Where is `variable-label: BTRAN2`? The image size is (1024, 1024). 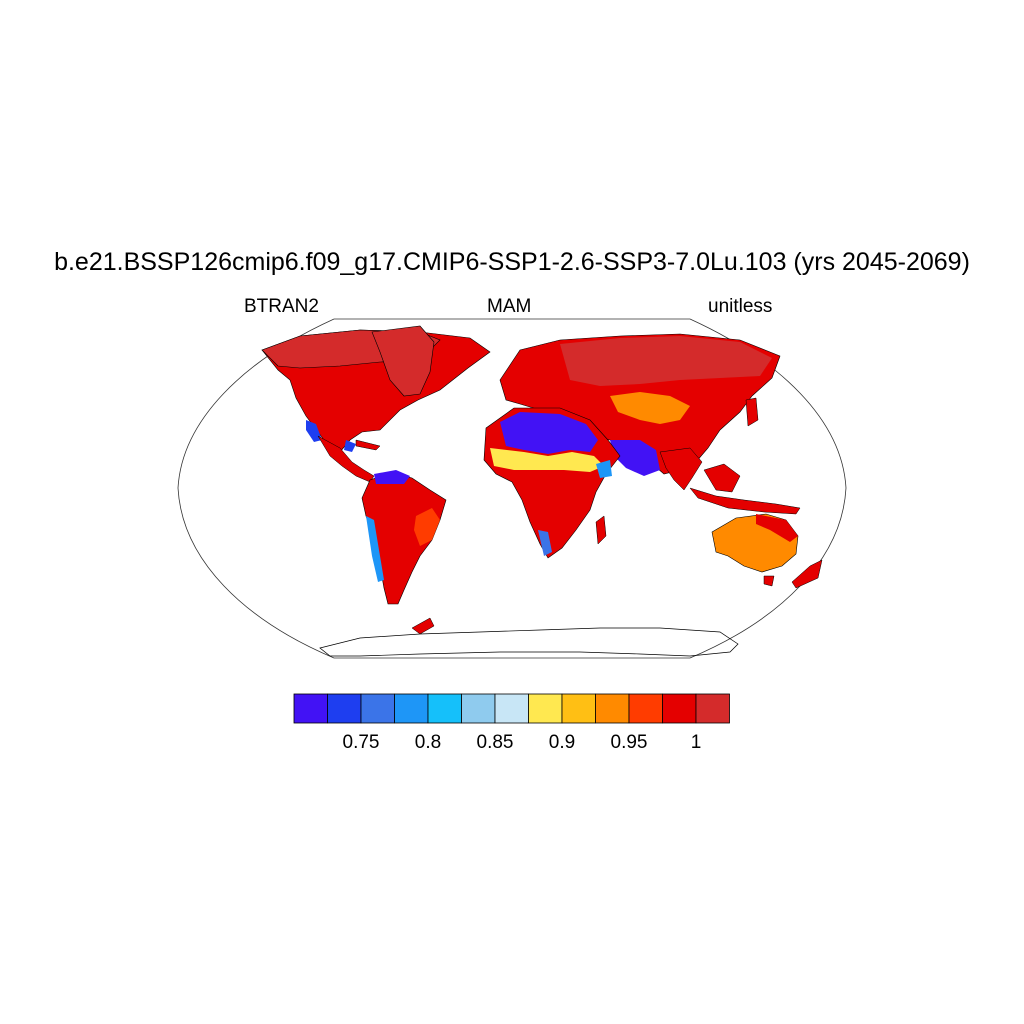 variable-label: BTRAN2 is located at coordinates (281, 306).